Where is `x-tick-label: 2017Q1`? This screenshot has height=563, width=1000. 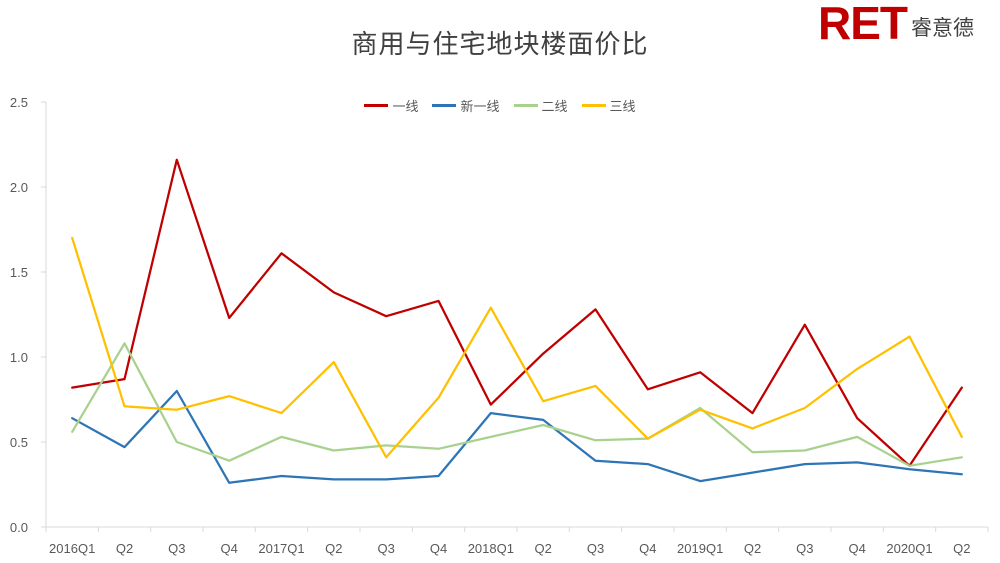 x-tick-label: 2017Q1 is located at coordinates (281, 548).